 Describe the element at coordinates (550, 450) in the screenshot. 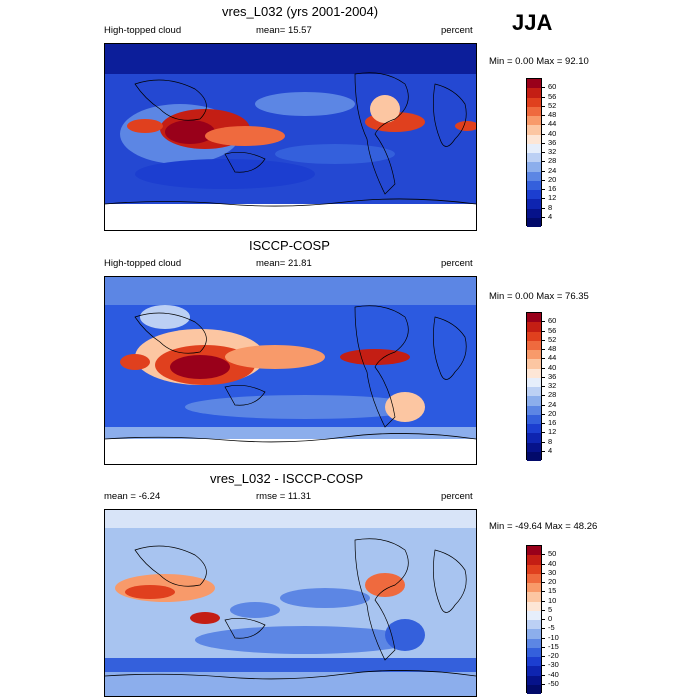

I see `colorbar-tick-label: 4` at that location.